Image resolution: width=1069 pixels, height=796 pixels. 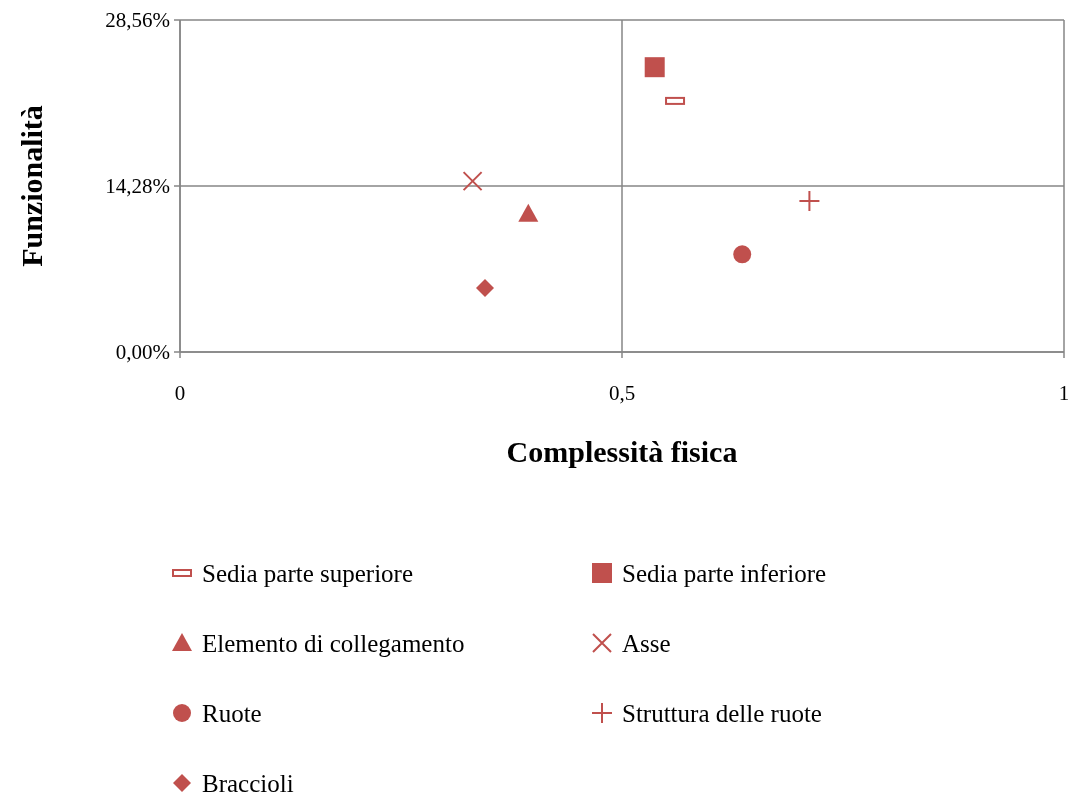 I want to click on legend-label: Braccioli, so click(x=248, y=782).